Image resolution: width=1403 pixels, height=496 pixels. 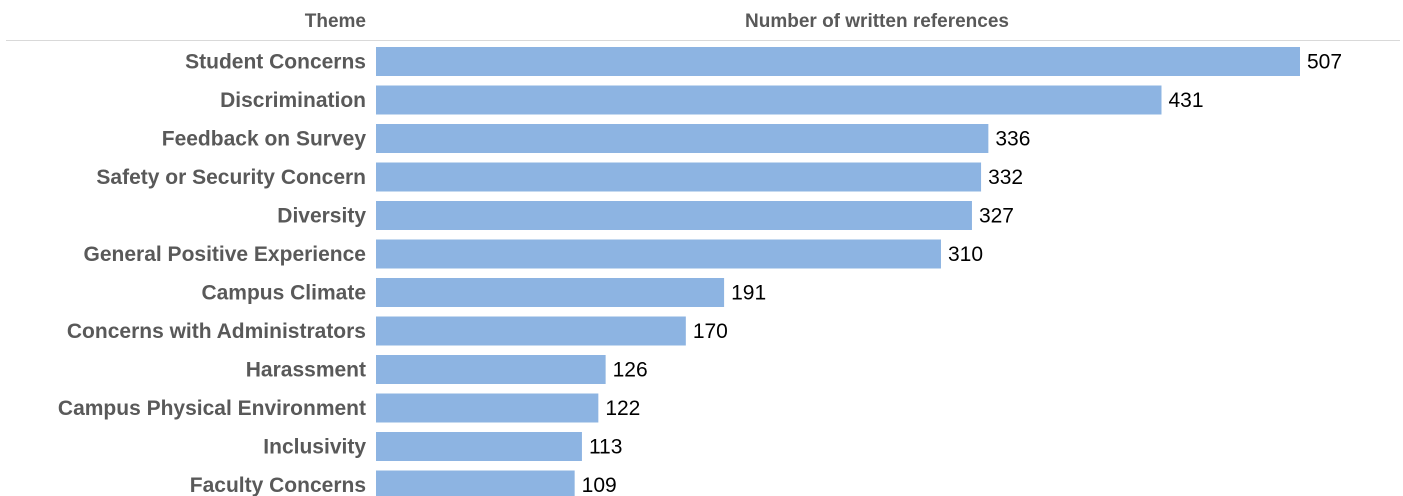 I want to click on value-label-campus-physical-environment: 122, so click(x=622, y=408).